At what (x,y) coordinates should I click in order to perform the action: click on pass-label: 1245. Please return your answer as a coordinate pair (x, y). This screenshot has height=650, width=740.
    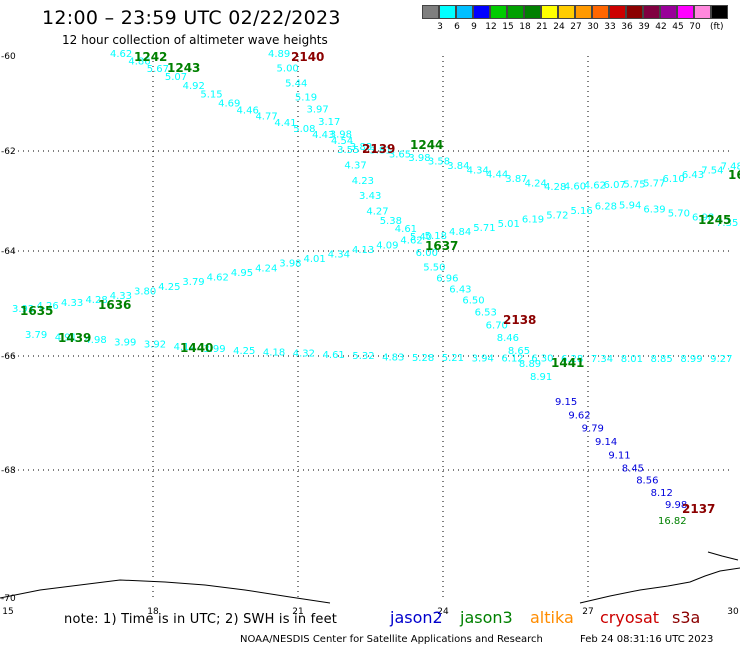
    Looking at the image, I should click on (714, 220).